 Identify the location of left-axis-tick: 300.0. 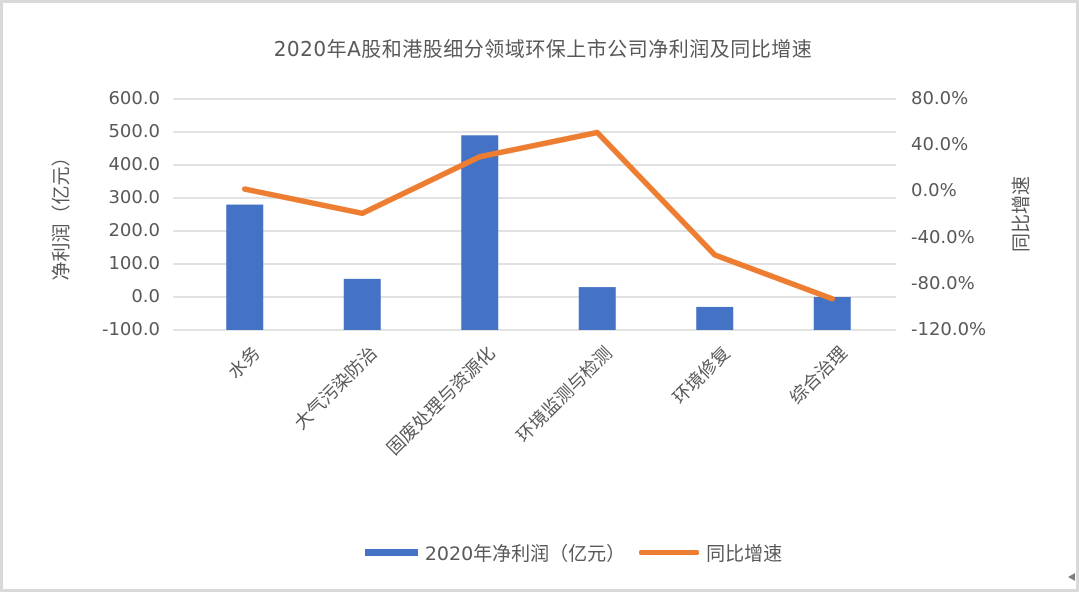
(134, 197).